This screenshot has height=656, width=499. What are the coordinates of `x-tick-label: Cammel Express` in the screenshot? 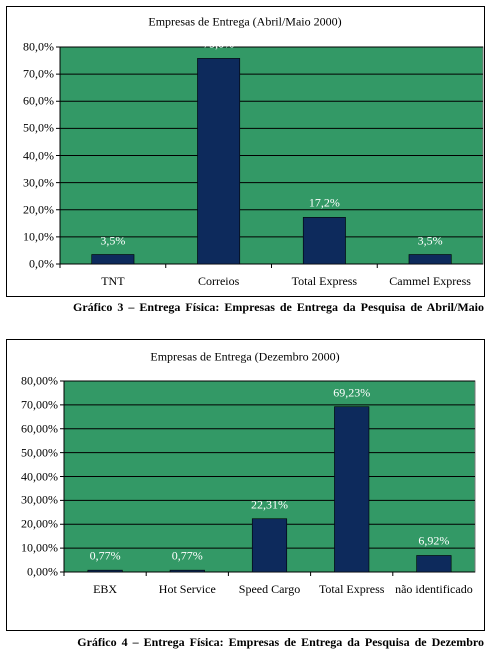 It's located at (430, 281).